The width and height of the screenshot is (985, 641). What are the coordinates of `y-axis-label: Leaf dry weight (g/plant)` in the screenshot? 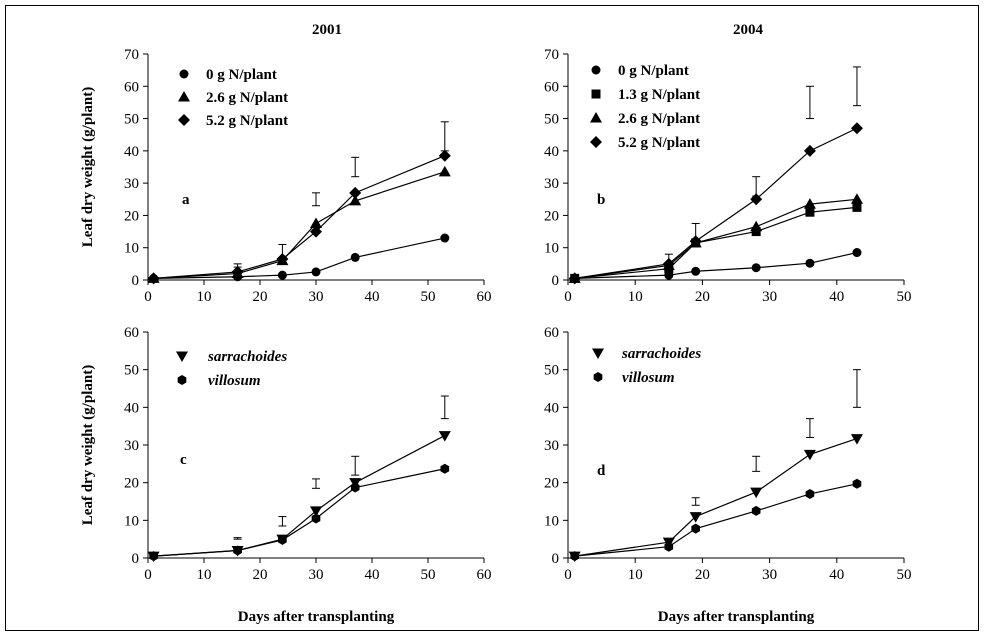 It's located at (88, 445).